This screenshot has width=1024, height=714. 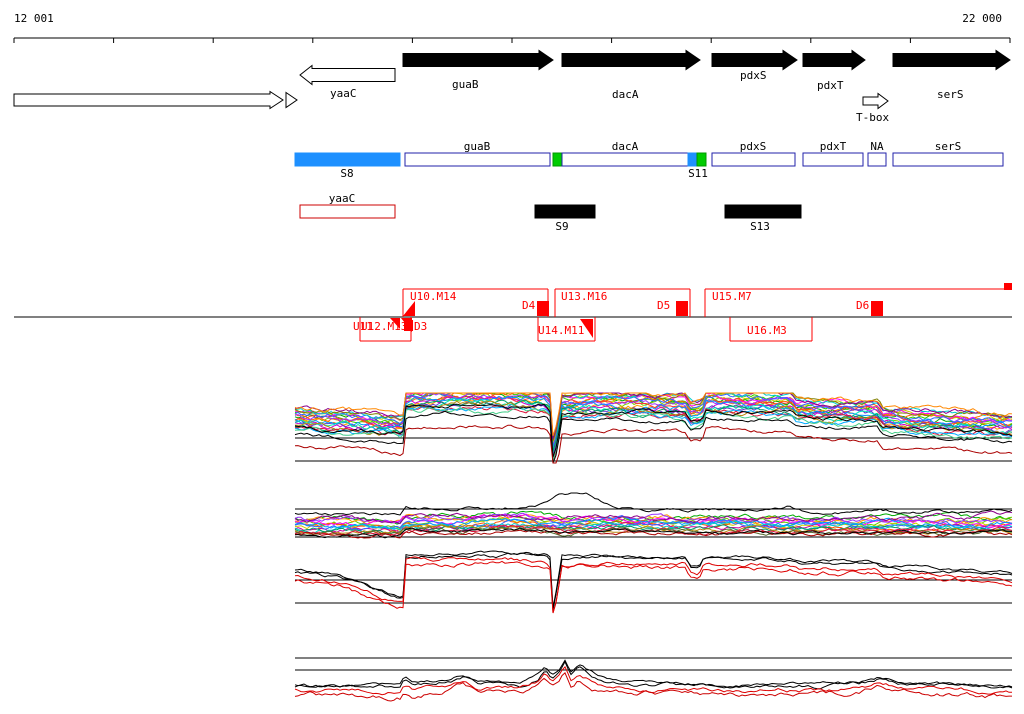 What do you see at coordinates (948, 159) in the screenshot?
I see `segment-serS` at bounding box center [948, 159].